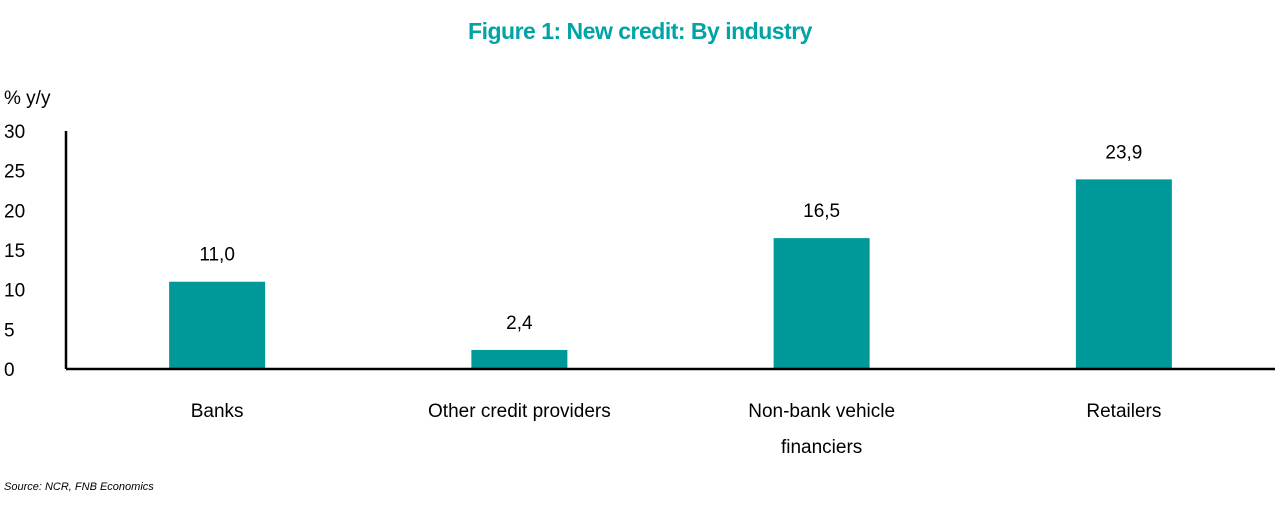  Describe the element at coordinates (821, 211) in the screenshot. I see `data-label: 16,5` at that location.